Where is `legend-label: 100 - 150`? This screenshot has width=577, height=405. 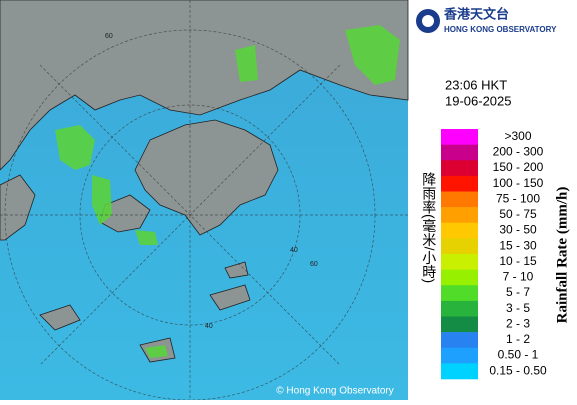
legend-label: 100 - 150 is located at coordinates (518, 183).